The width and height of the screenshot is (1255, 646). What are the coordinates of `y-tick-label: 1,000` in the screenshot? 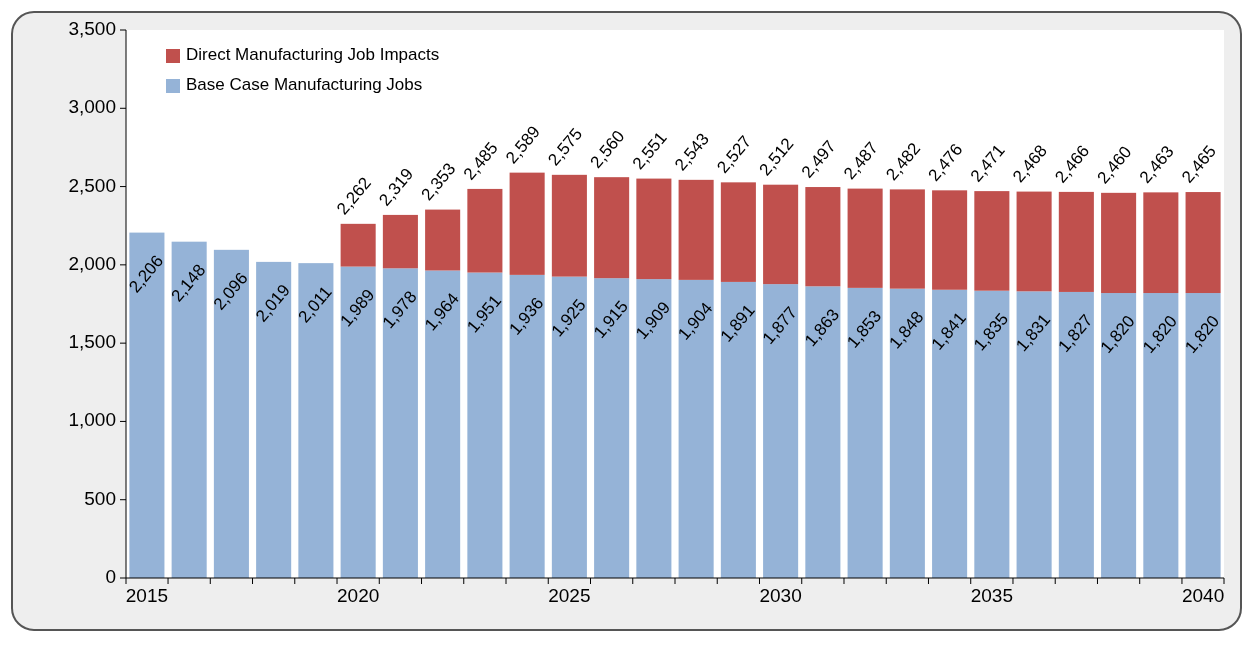 It's located at (92, 420).